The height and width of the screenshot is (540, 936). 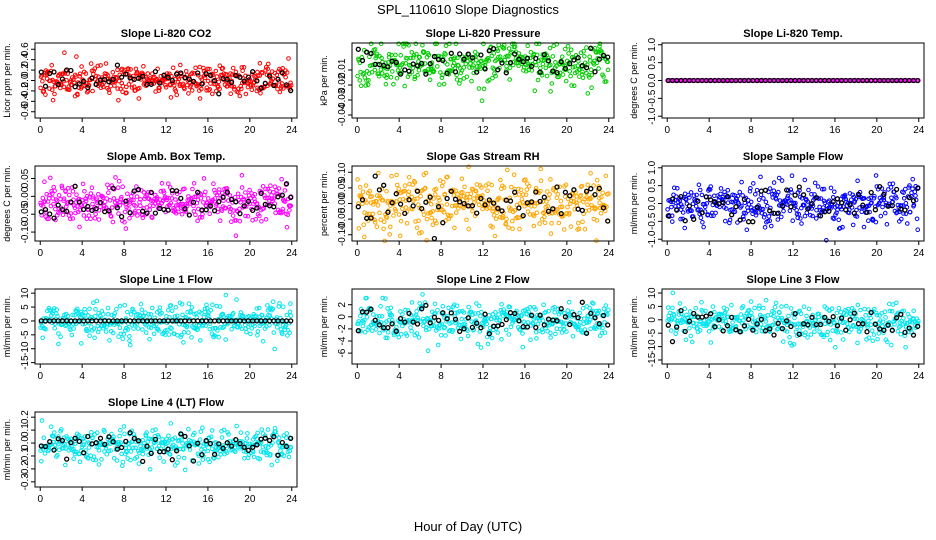 What do you see at coordinates (25, 362) in the screenshot?
I see `y-tick-label: -15` at bounding box center [25, 362].